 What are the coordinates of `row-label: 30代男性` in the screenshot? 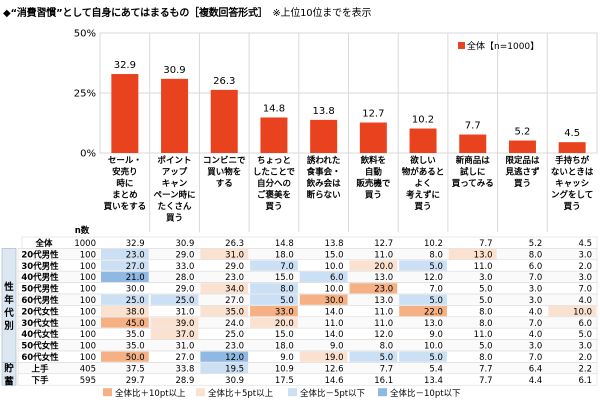 It's located at (40, 266).